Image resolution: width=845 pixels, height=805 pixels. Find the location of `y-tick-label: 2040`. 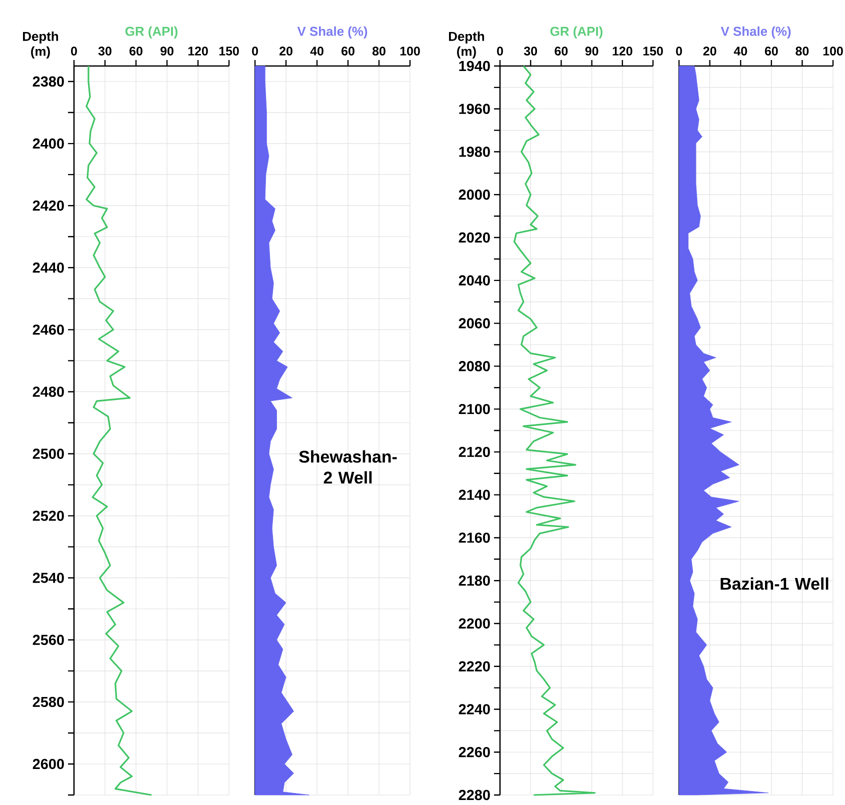

y-tick-label: 2040 is located at coordinates (474, 280).